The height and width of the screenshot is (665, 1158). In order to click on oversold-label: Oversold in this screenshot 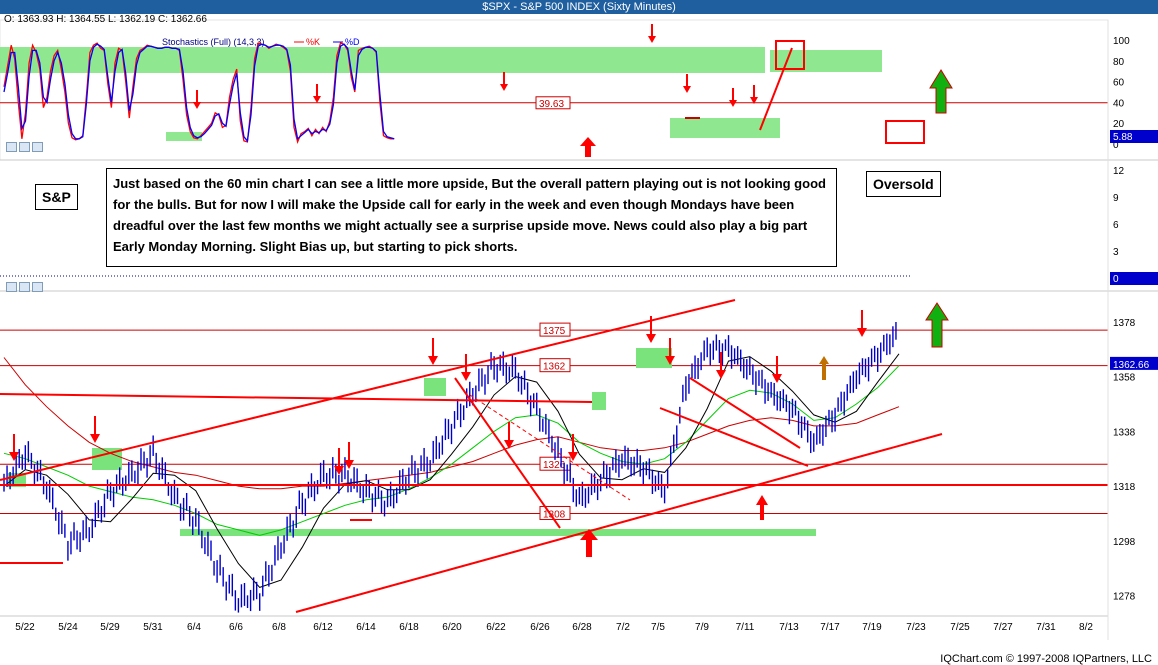, I will do `click(903, 184)`.